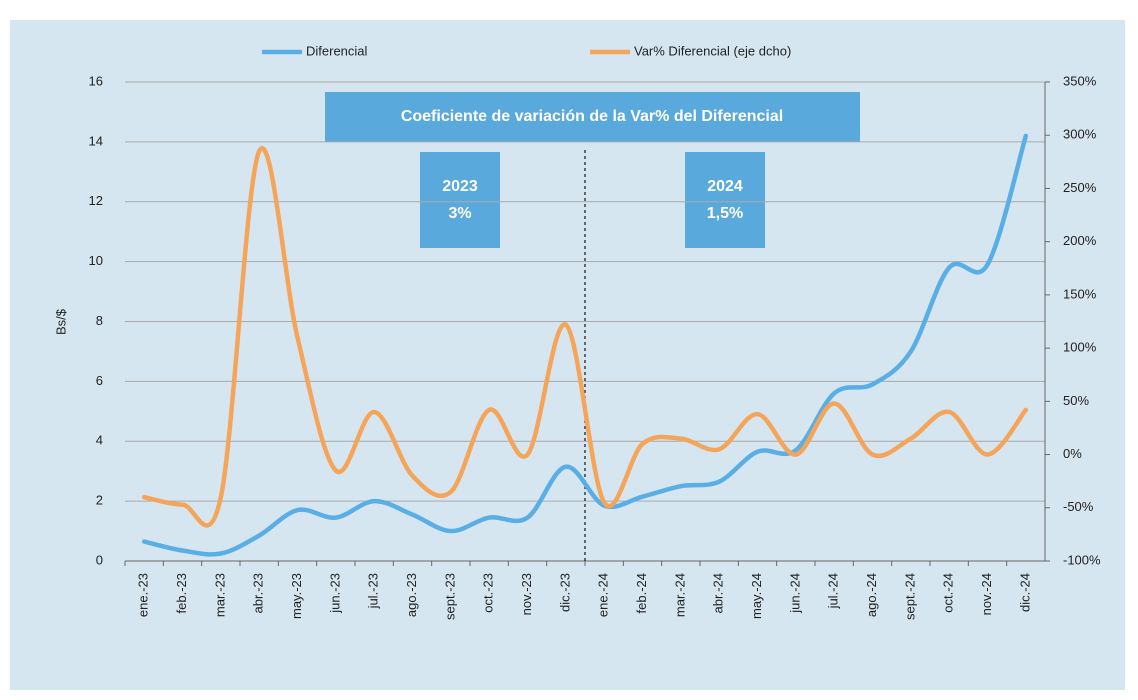 This screenshot has height=700, width=1138. What do you see at coordinates (60, 321) in the screenshot?
I see `y-axis-label: Bs/$` at bounding box center [60, 321].